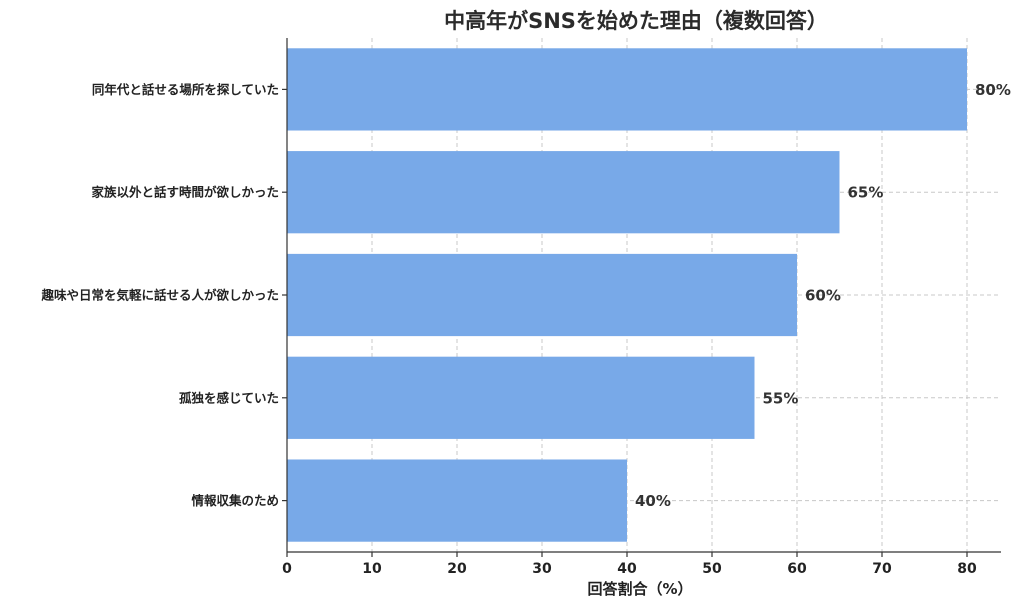 The width and height of the screenshot is (1024, 608). I want to click on data-label: 40%, so click(653, 501).